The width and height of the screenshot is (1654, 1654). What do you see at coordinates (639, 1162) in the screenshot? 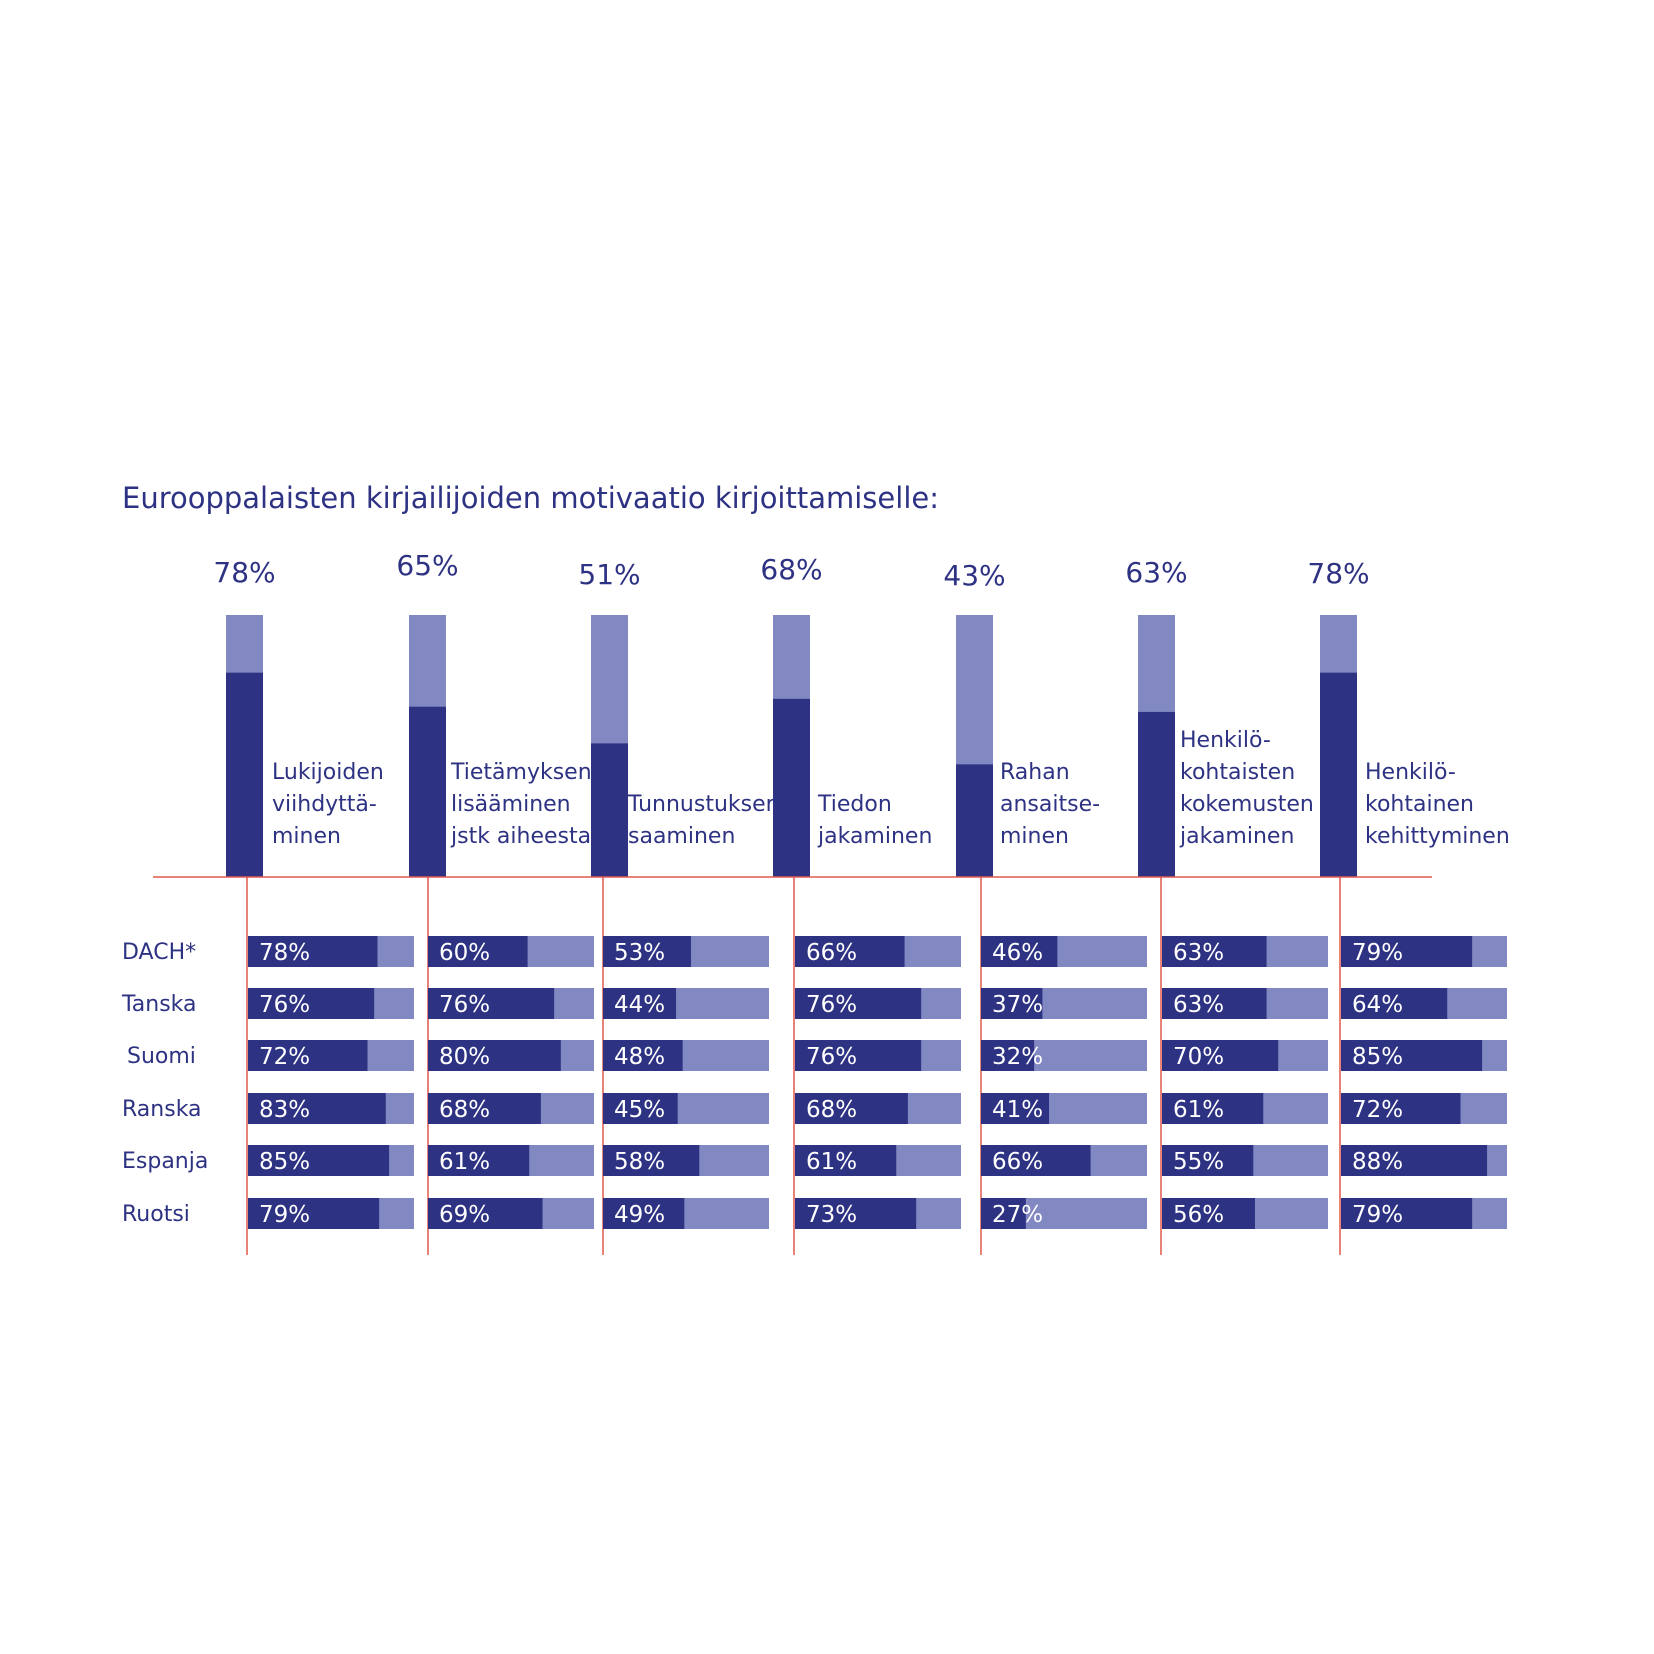
I see `bar-value-label: 58%` at bounding box center [639, 1162].